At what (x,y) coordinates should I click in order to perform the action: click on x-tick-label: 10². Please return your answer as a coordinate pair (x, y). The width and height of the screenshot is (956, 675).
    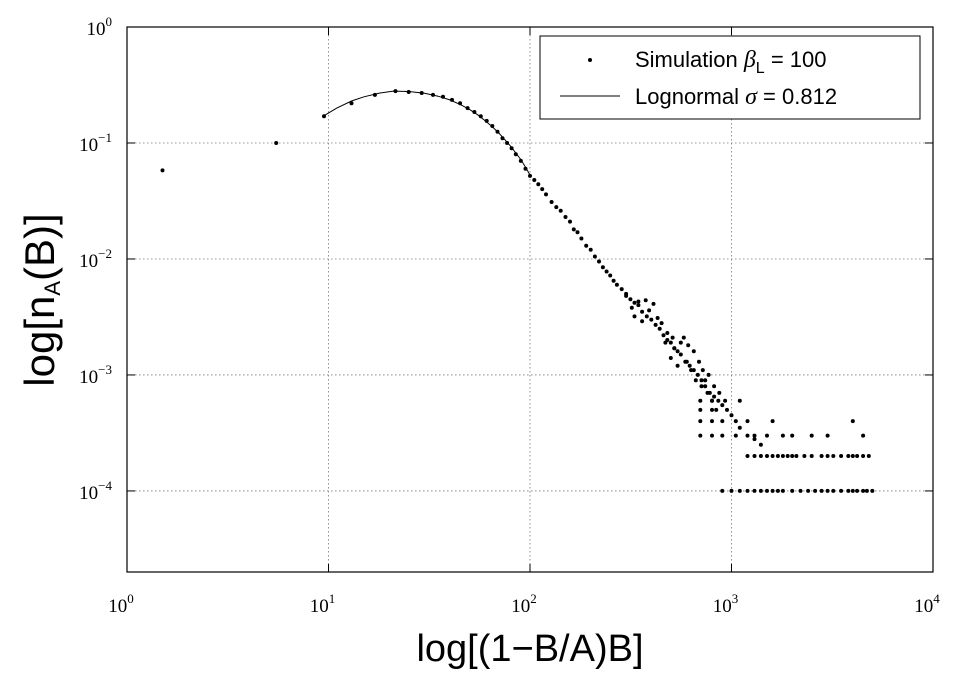
    Looking at the image, I should click on (524, 604).